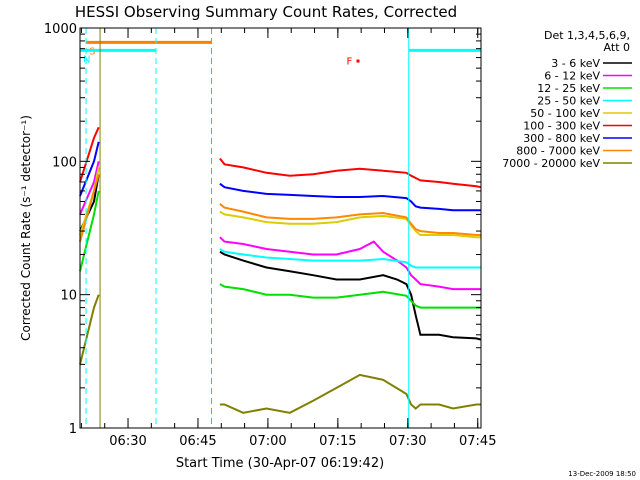 This screenshot has height=480, width=640. What do you see at coordinates (568, 88) in the screenshot?
I see `legend-label-12-25-kev: 12 - 25 keV` at bounding box center [568, 88].